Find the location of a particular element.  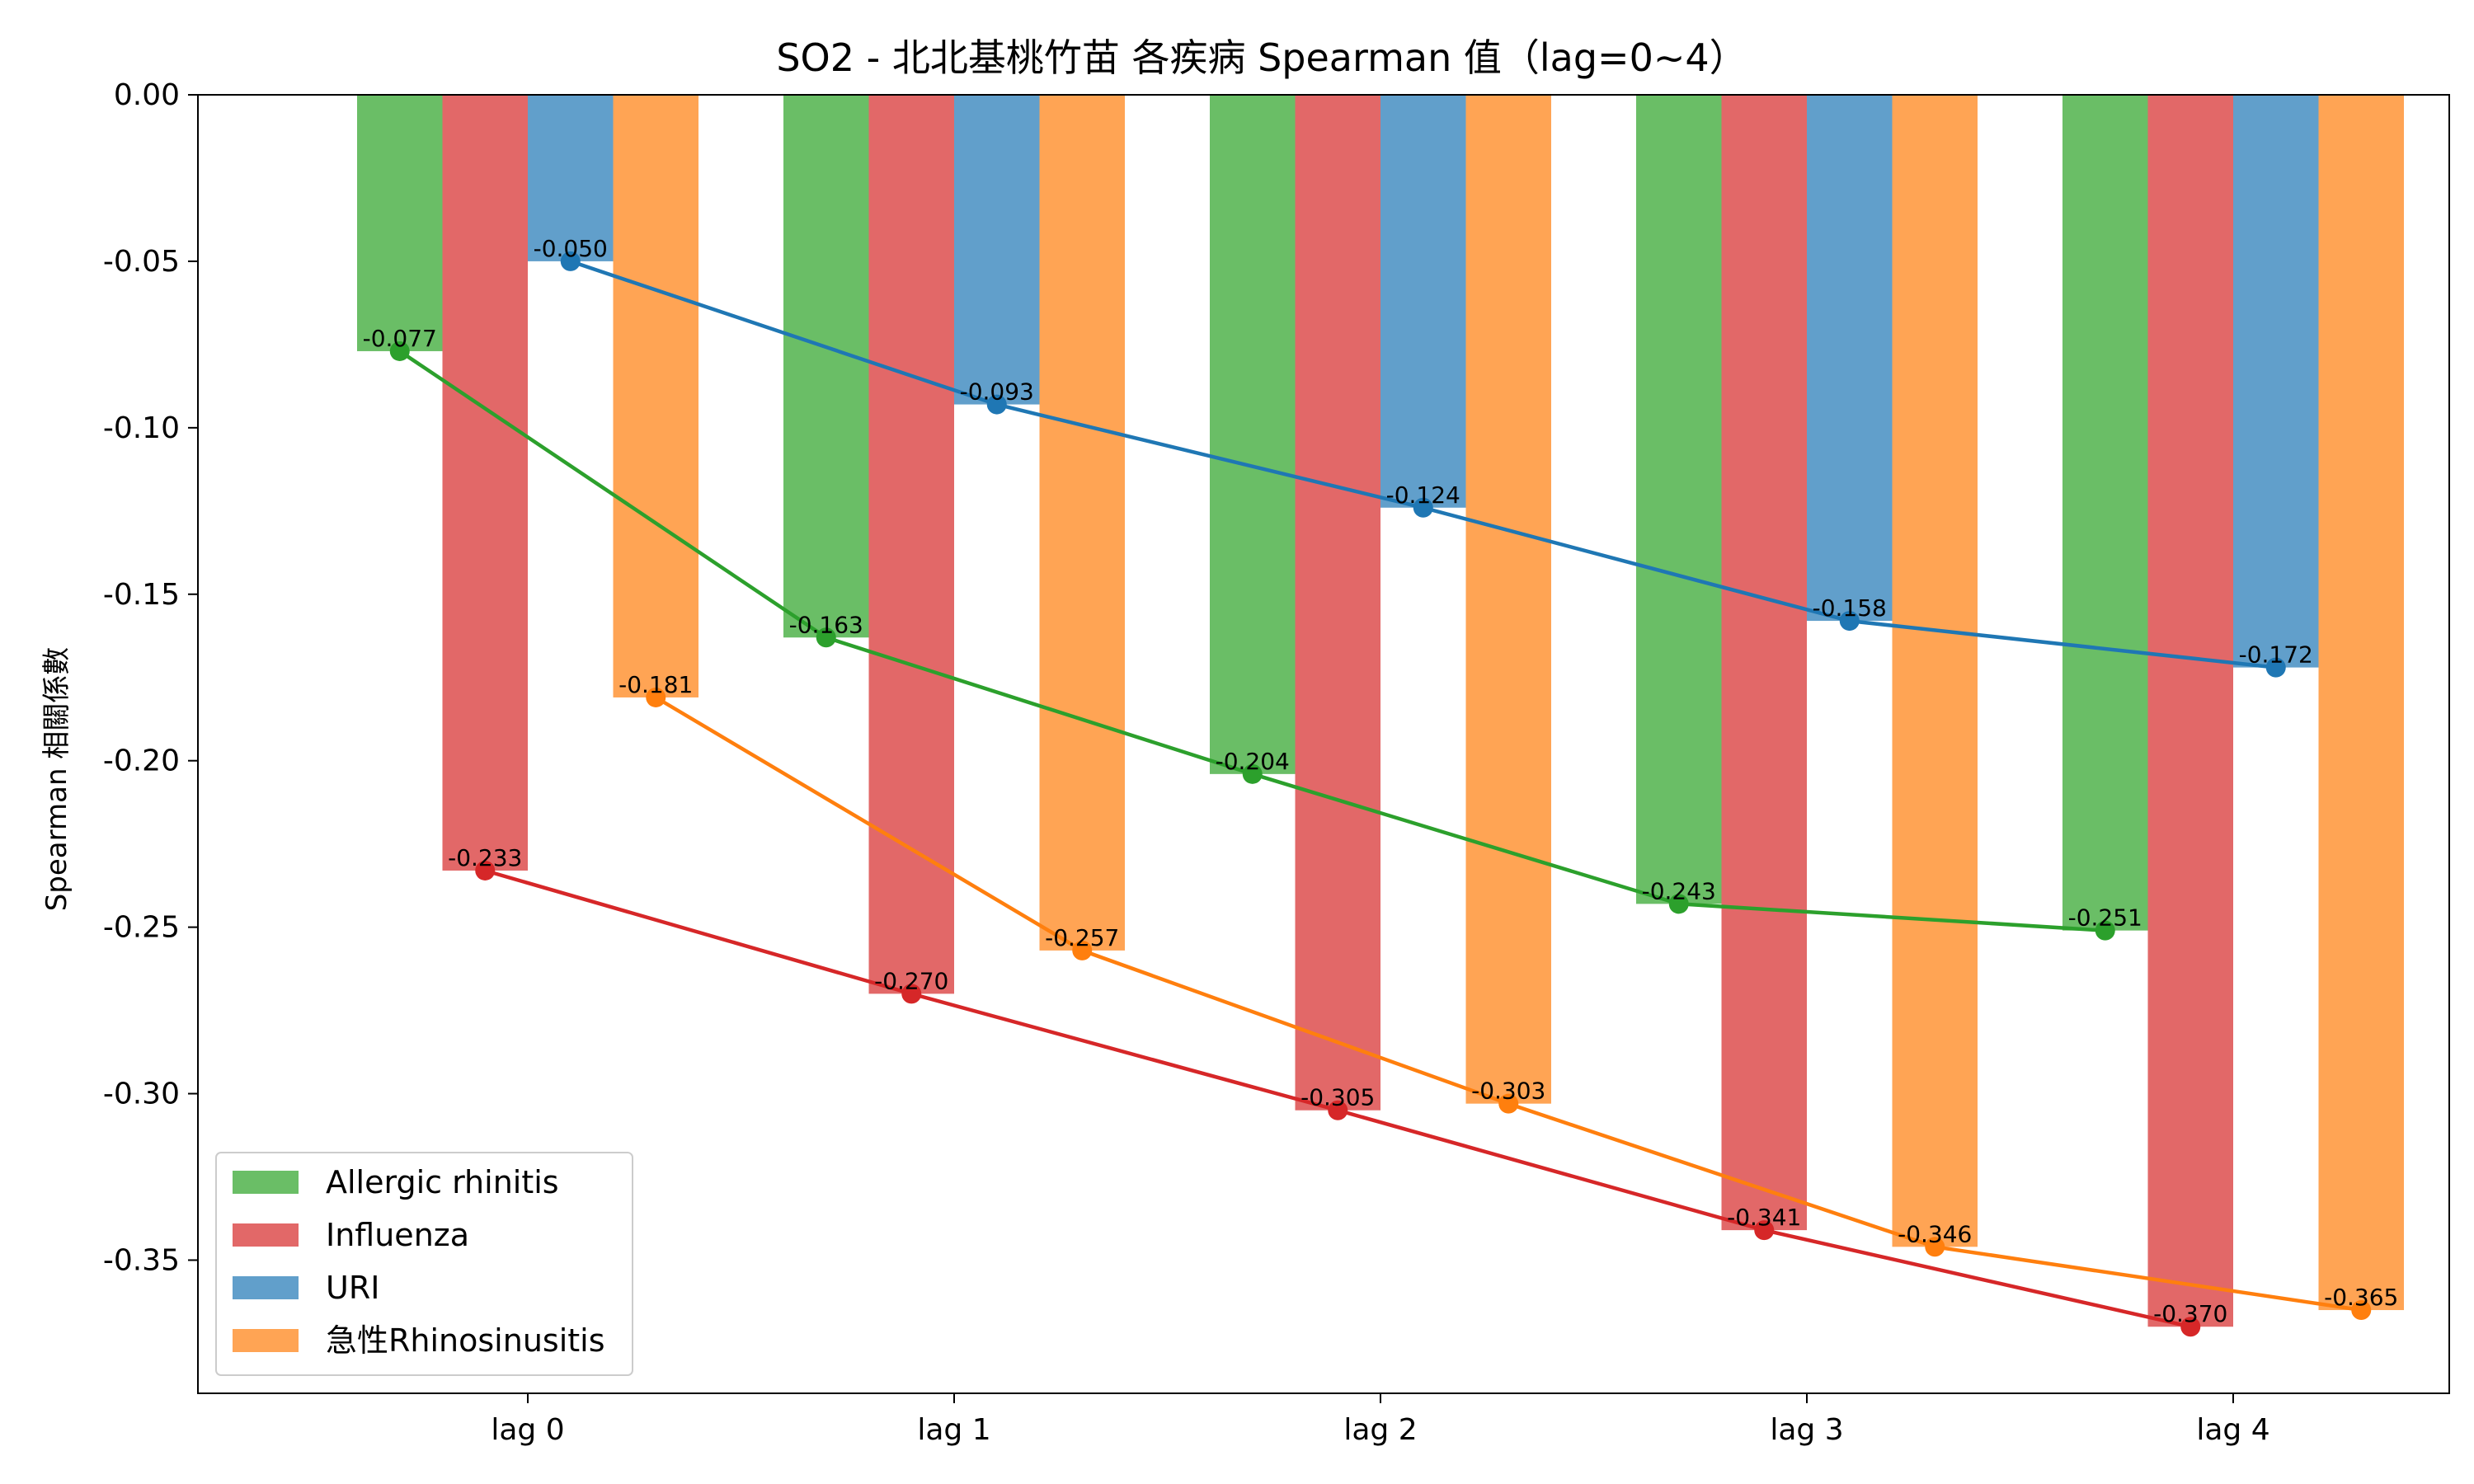

data-label: -0.077 is located at coordinates (400, 338).